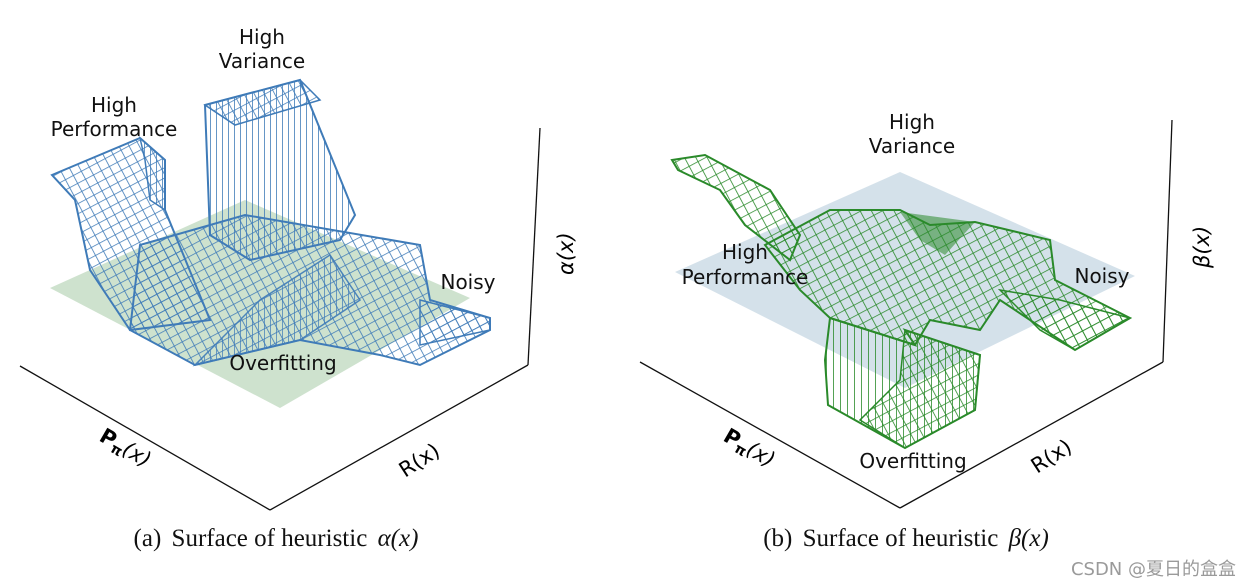 The image size is (1241, 584). Describe the element at coordinates (124, 449) in the screenshot. I see `panel-a-x-axis-label: Pπ(x)` at that location.